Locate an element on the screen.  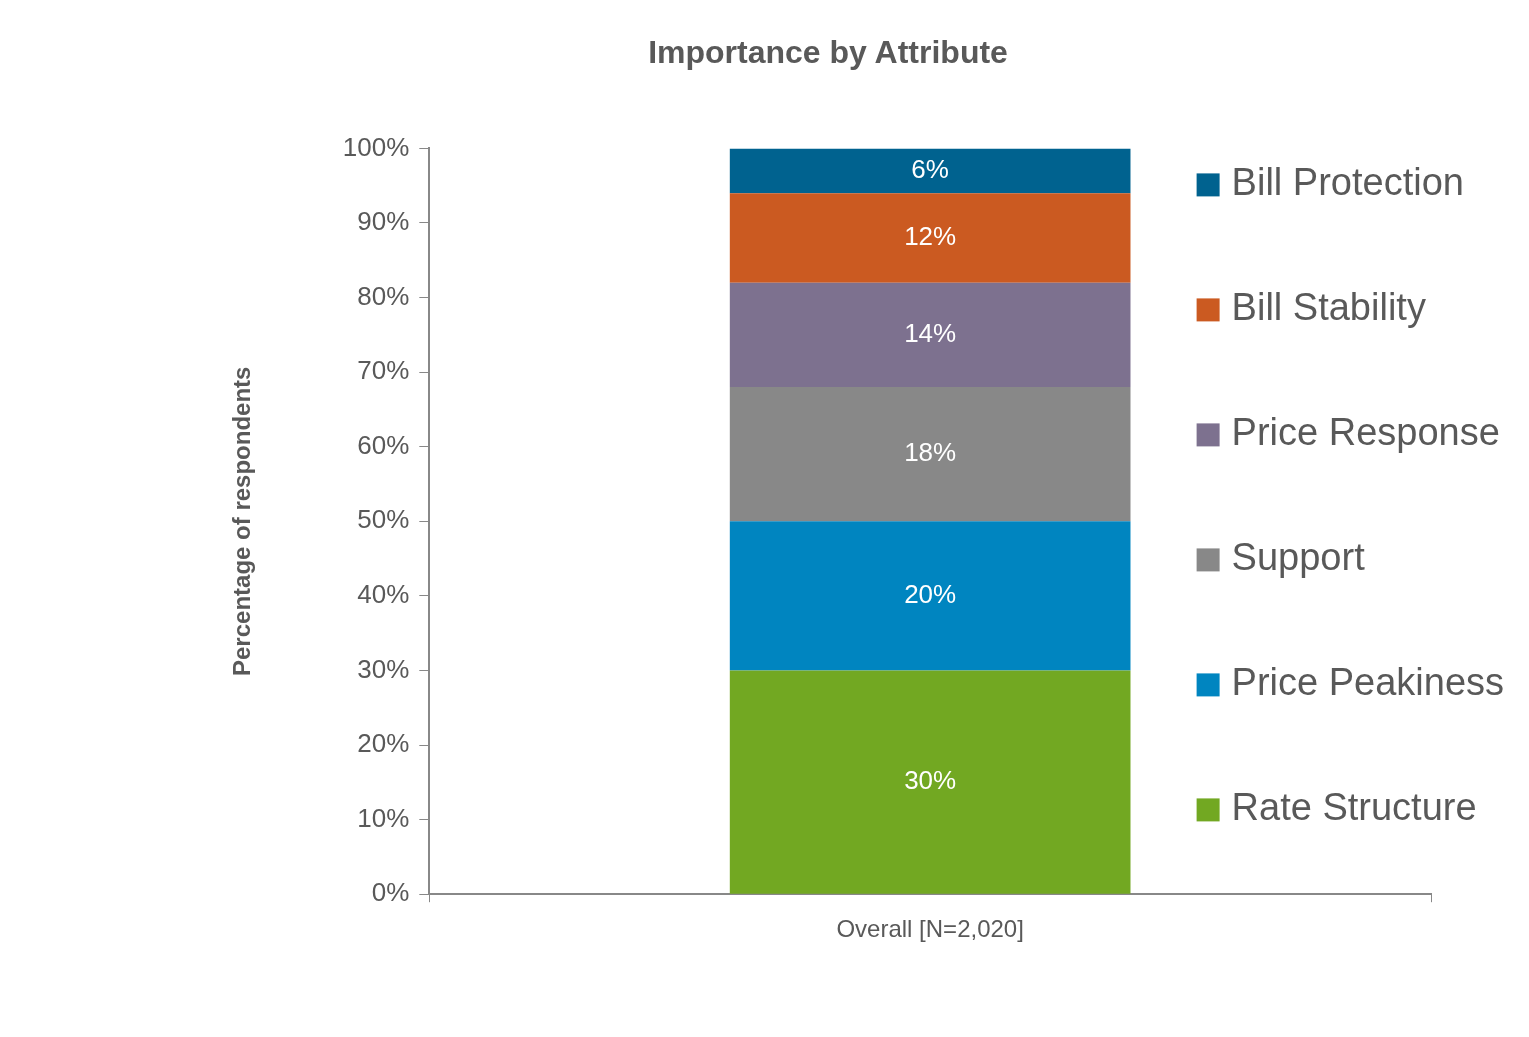
y-tick-label: 30% is located at coordinates (383, 668).